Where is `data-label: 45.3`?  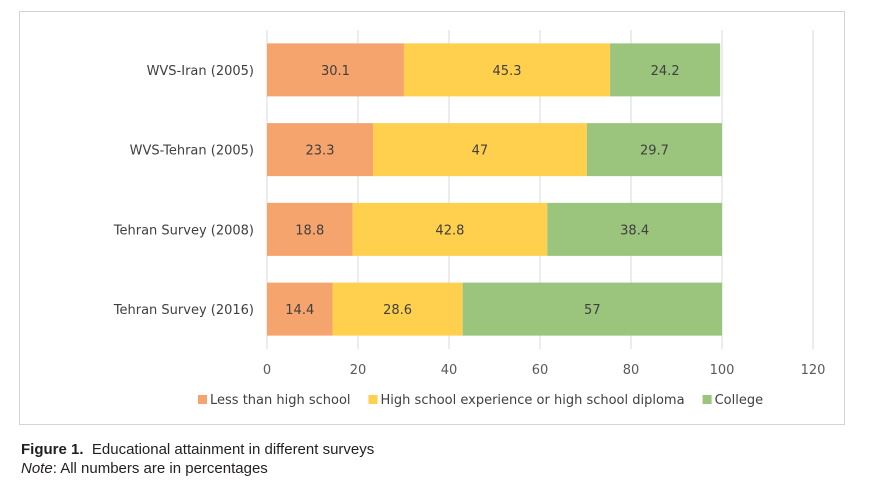
data-label: 45.3 is located at coordinates (507, 71).